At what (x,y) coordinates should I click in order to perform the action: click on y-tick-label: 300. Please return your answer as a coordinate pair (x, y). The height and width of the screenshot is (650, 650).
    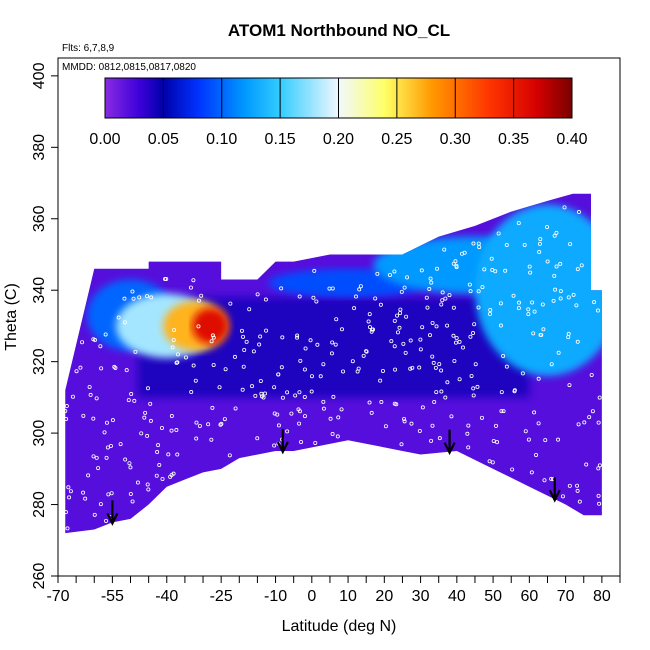
    Looking at the image, I should click on (39, 433).